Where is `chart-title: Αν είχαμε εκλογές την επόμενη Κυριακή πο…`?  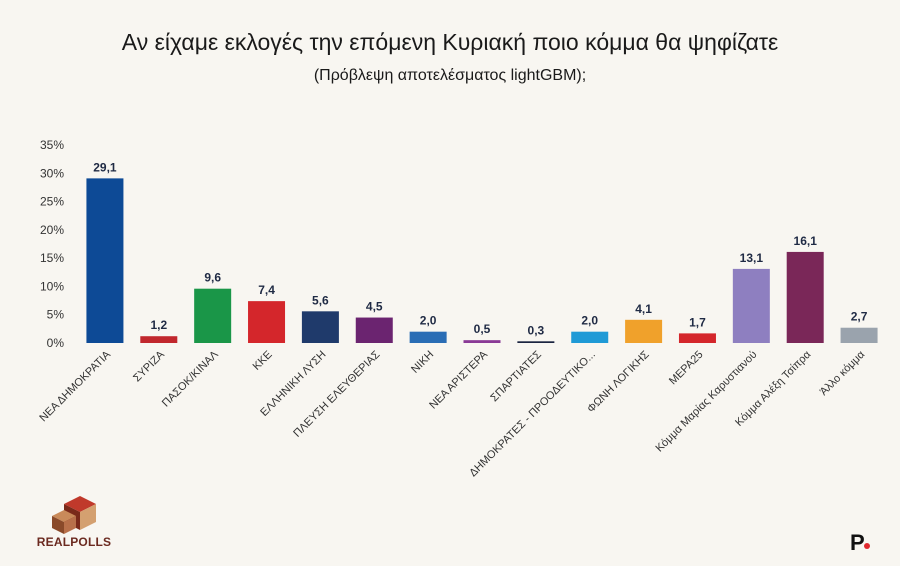
chart-title: Αν είχαμε εκλογές την επόμενη Κυριακή πο… is located at coordinates (450, 42).